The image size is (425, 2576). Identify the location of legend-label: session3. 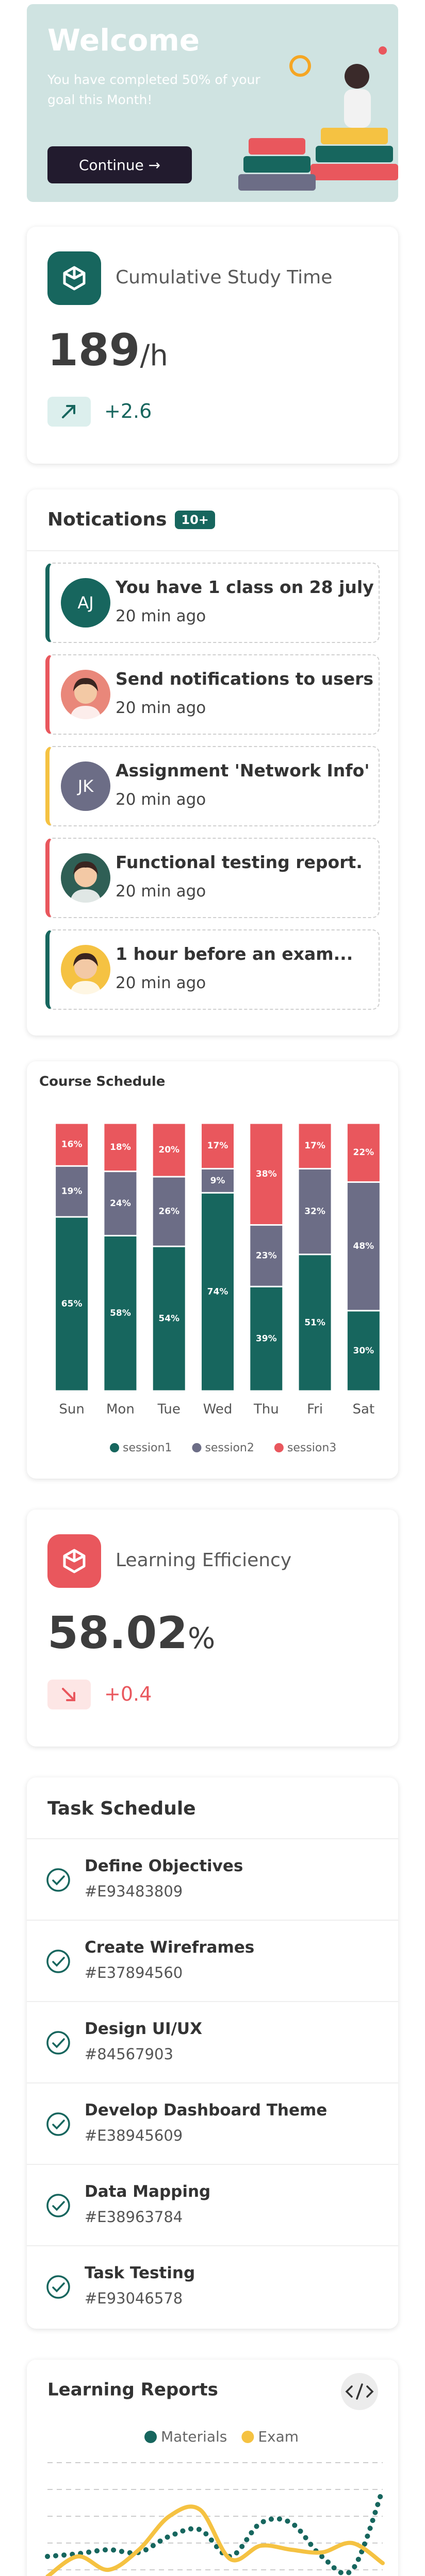
(311, 1448).